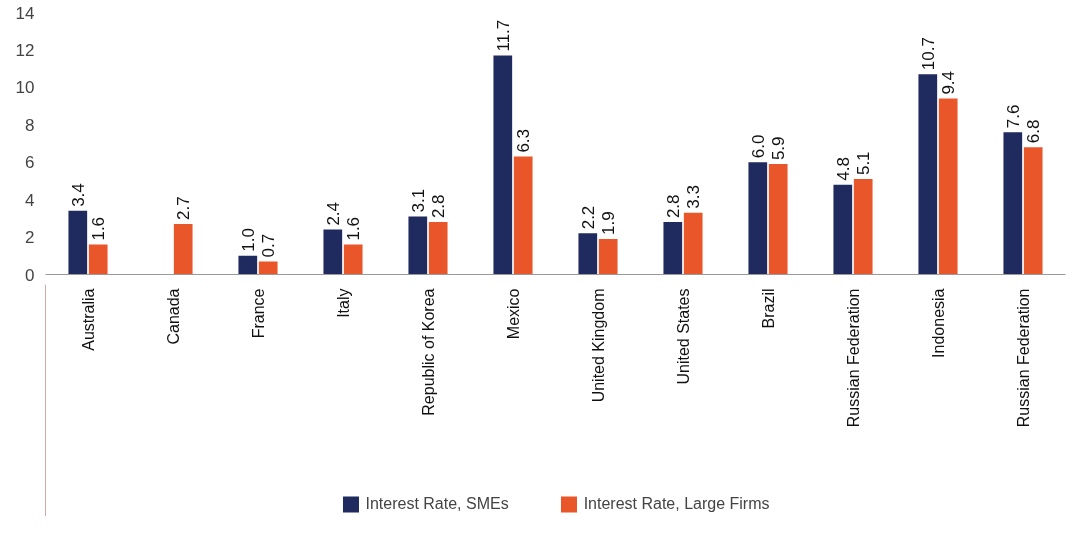  Describe the element at coordinates (428, 352) in the screenshot. I see `x-tick-label: Republic of Korea` at that location.